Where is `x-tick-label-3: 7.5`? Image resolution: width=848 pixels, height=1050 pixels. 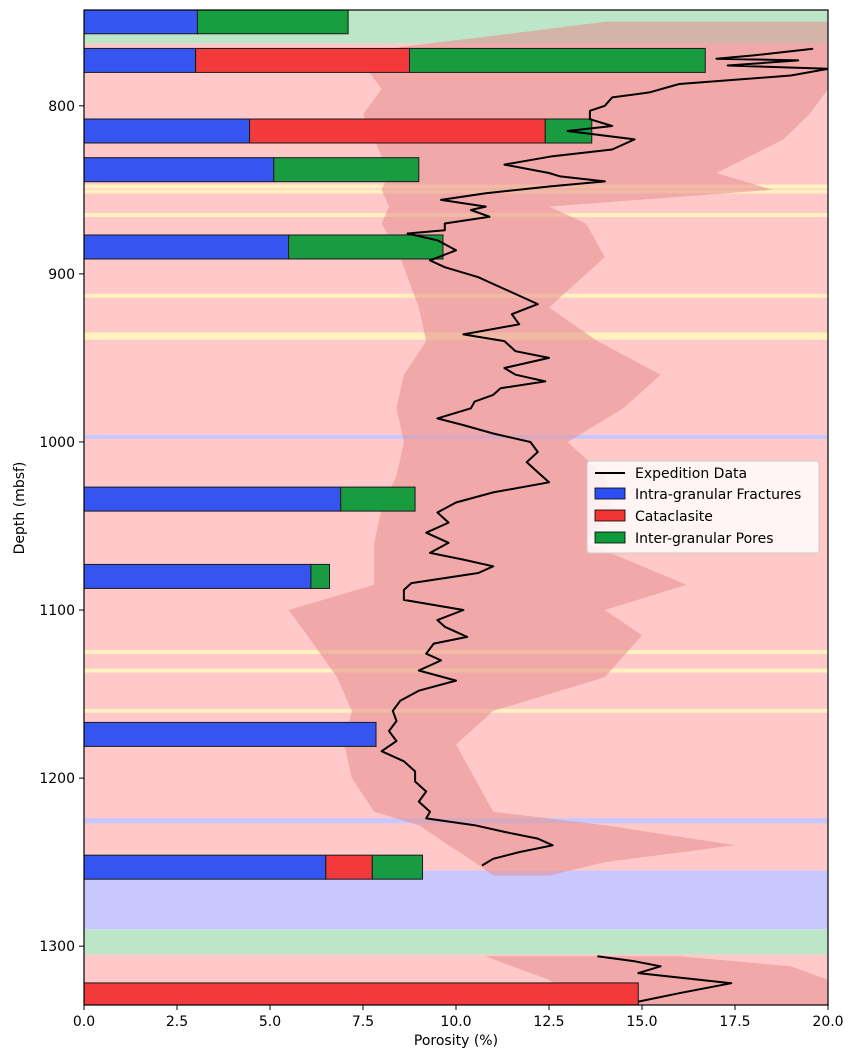
x-tick-label-3: 7.5 is located at coordinates (363, 1022).